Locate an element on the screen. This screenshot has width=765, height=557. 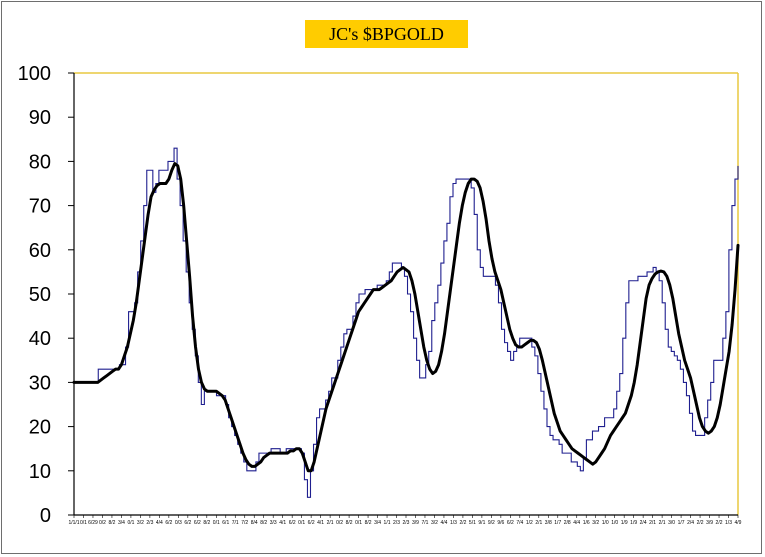
x-tick-label: 3/8 is located at coordinates (548, 523).